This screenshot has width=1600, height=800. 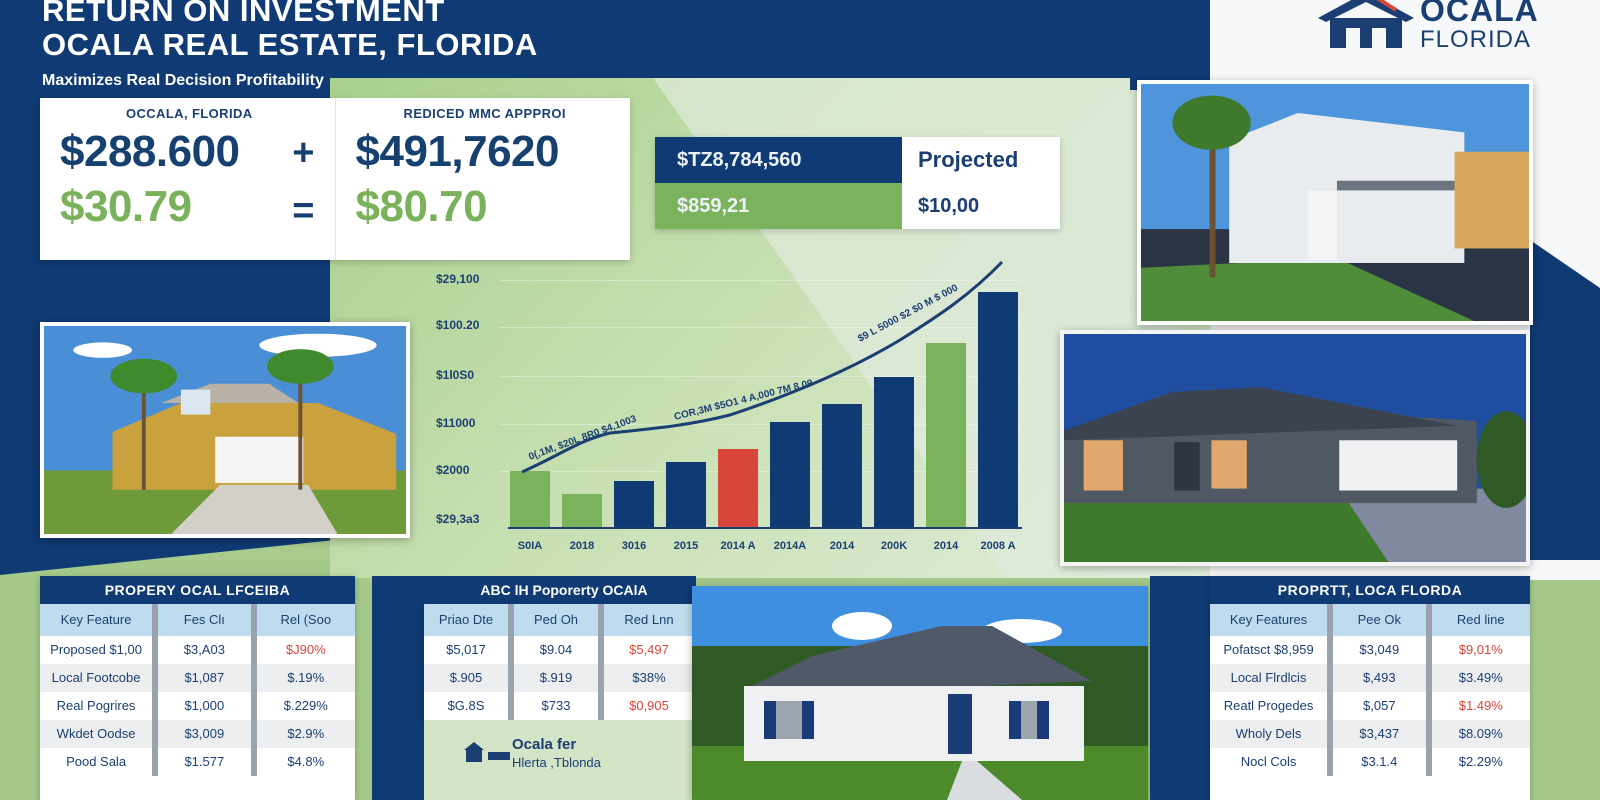 What do you see at coordinates (469, 706) in the screenshot?
I see `table-cell: $G.8S` at bounding box center [469, 706].